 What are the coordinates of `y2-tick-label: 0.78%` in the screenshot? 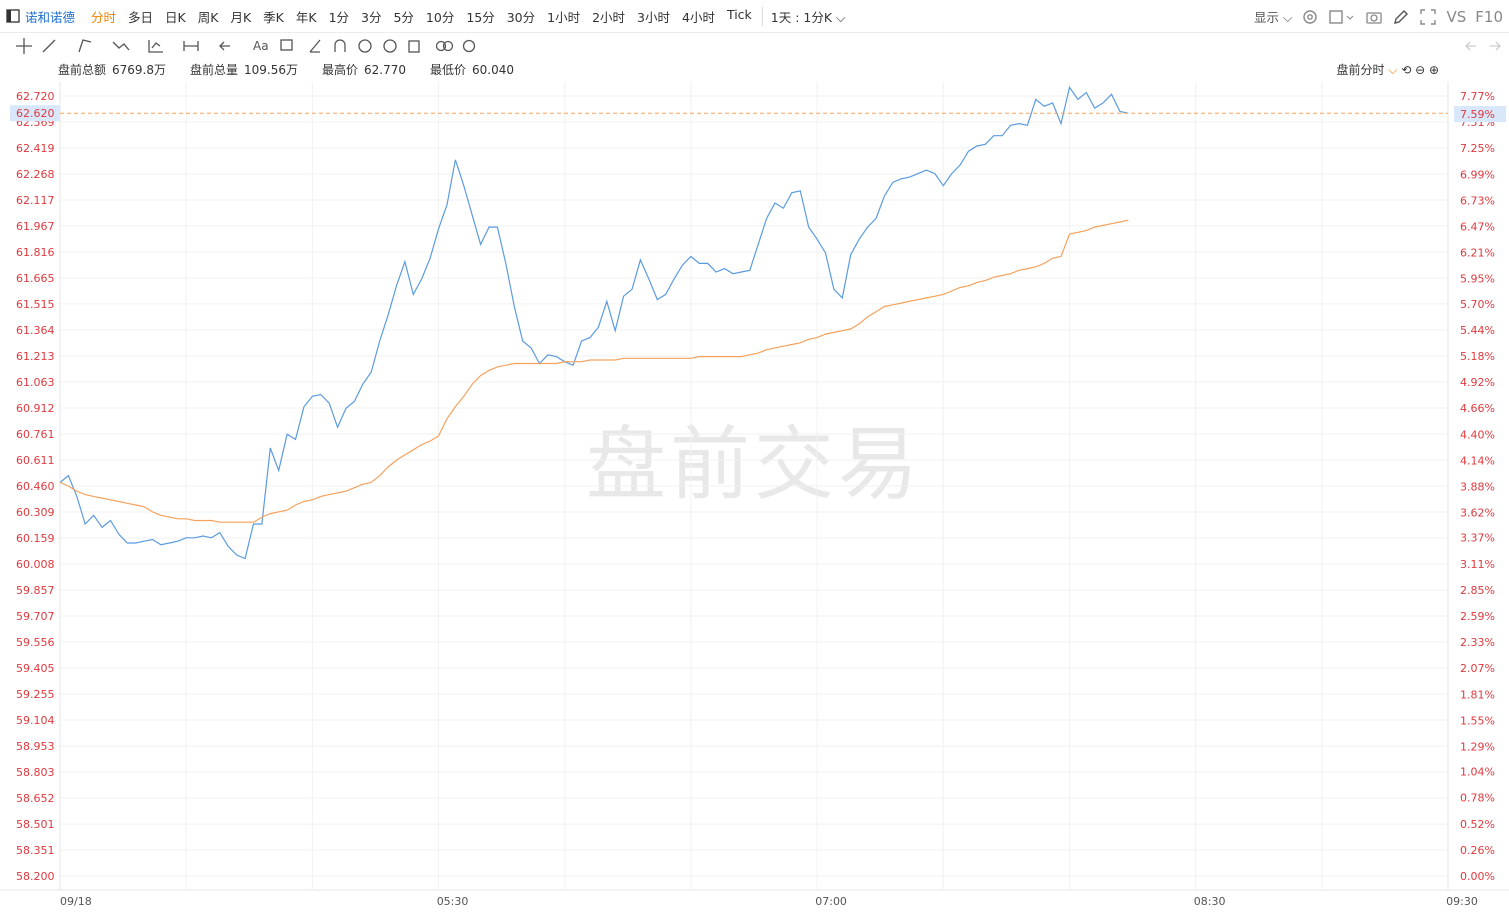 It's located at (1477, 798).